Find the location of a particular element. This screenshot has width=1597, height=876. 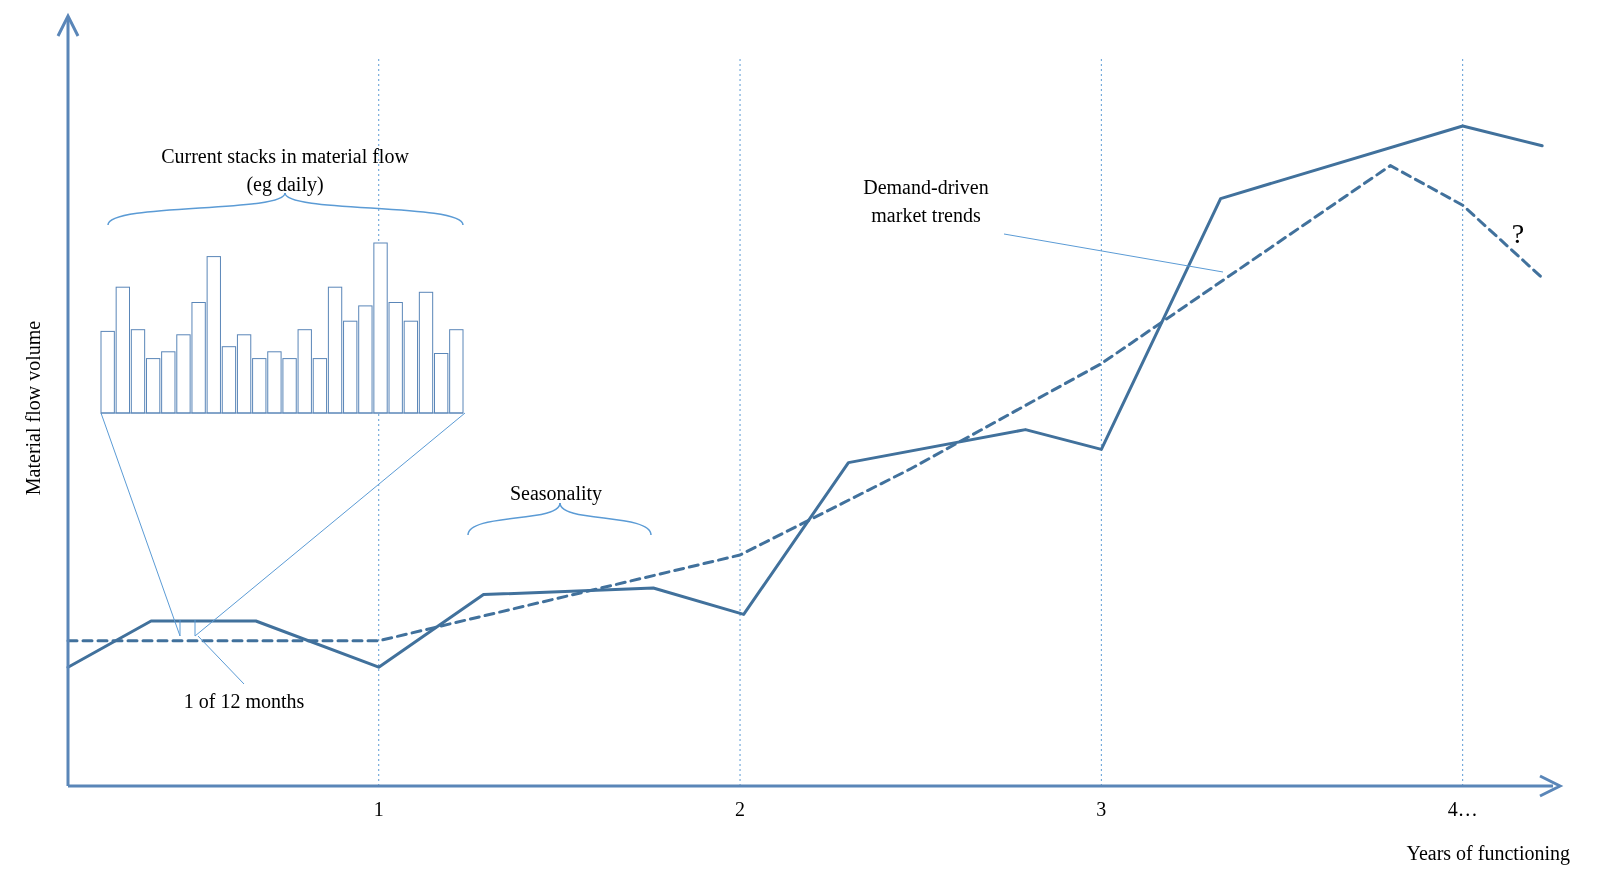

annotation: ? is located at coordinates (1518, 233).